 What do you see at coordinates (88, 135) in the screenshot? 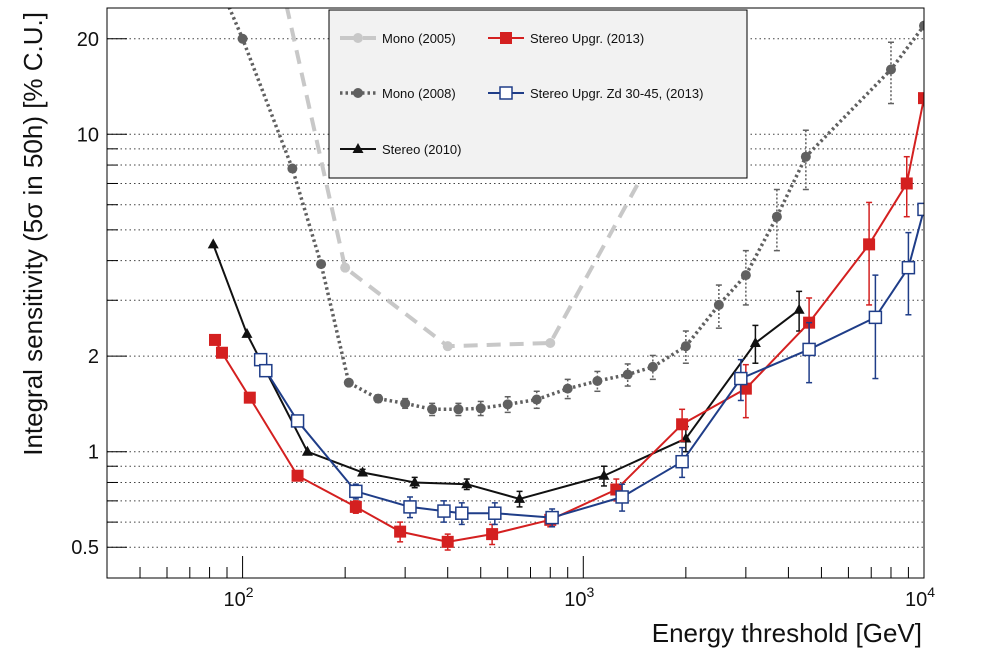
I see `y-tick-label: 10` at bounding box center [88, 135].